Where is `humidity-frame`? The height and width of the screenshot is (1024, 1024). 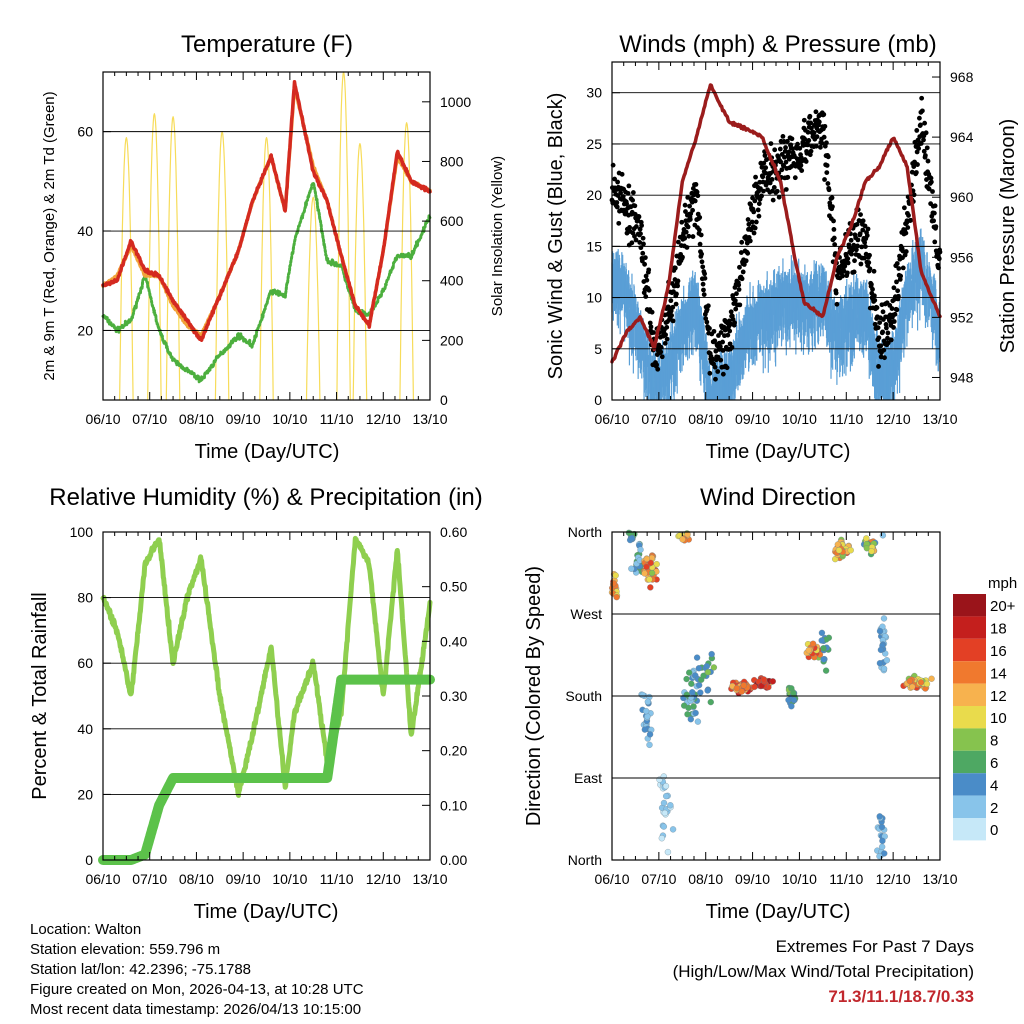
humidity-frame is located at coordinates (266, 696).